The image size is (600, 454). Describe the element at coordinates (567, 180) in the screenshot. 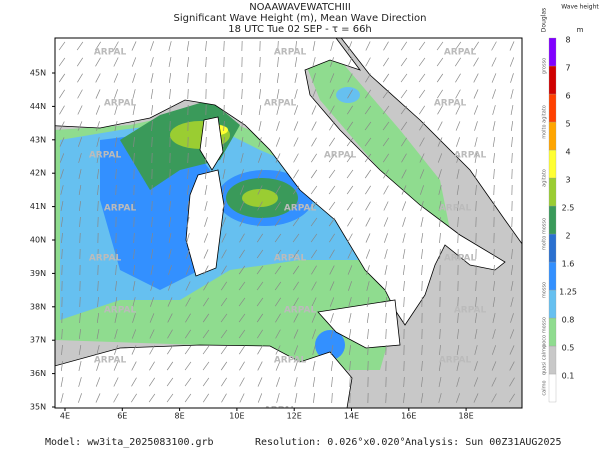

I see `colorbar-label: 3` at that location.